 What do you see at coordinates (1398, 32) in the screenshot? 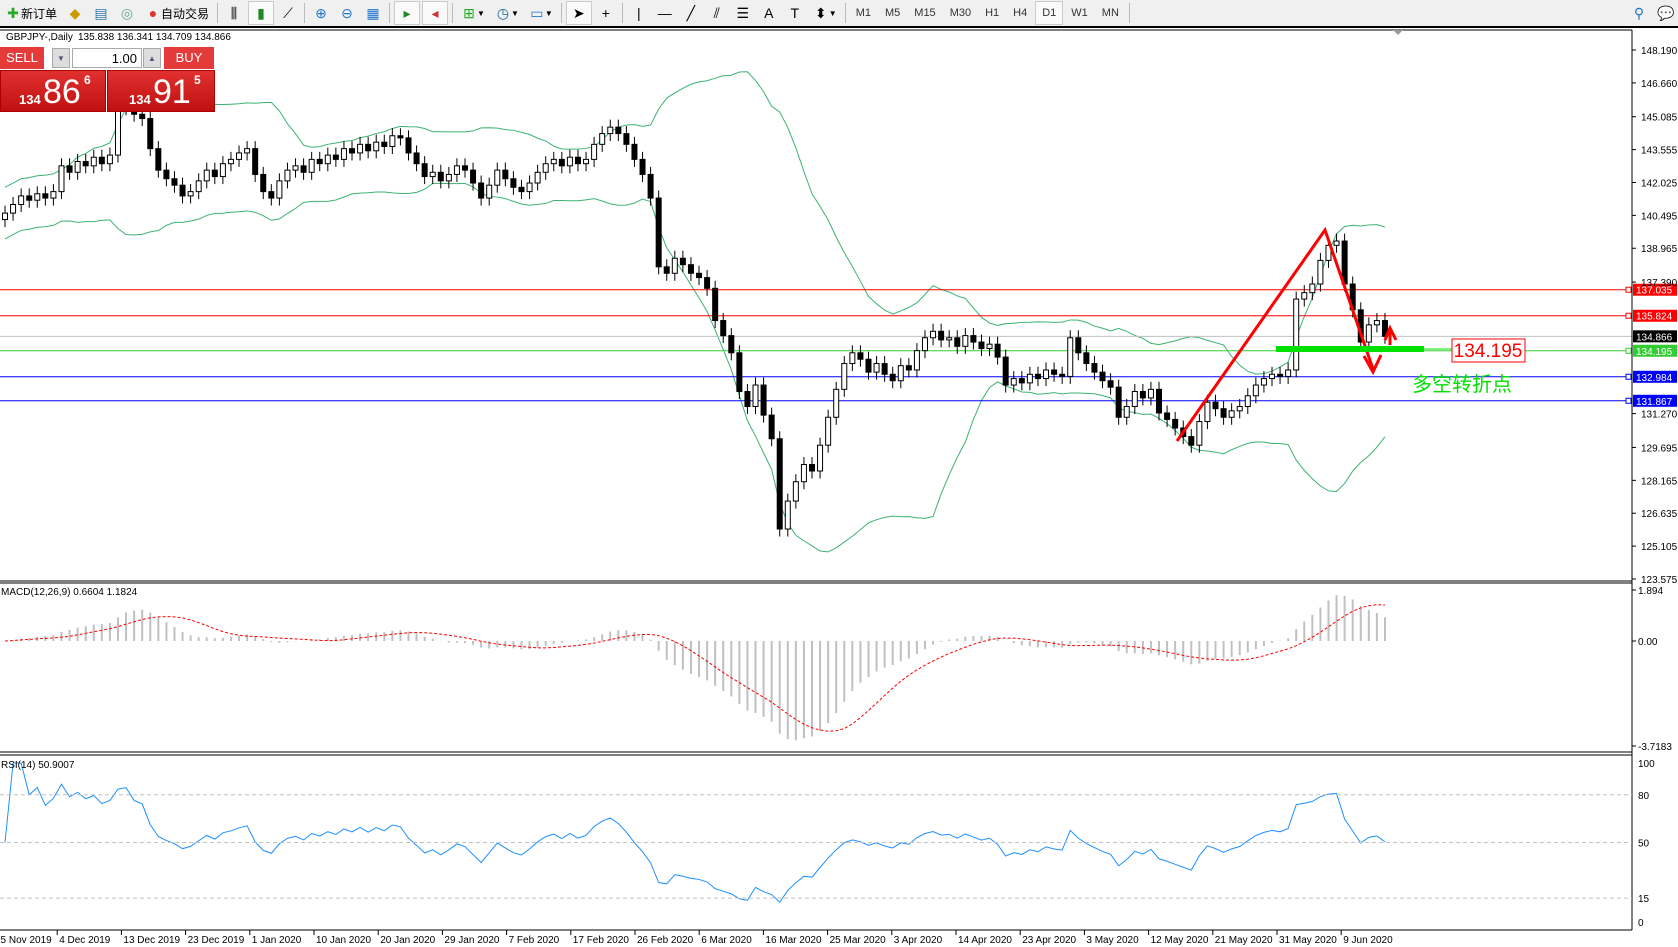
I see `chart-shift-marker` at bounding box center [1398, 32].